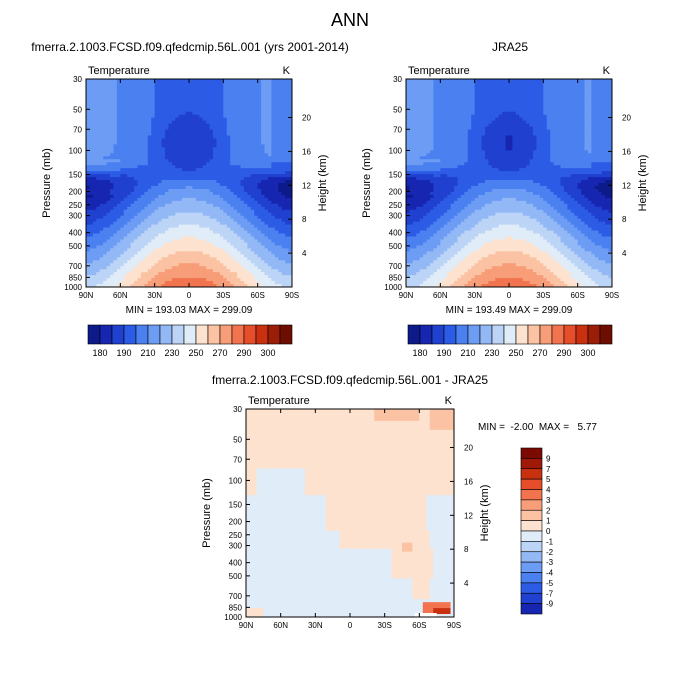 The width and height of the screenshot is (700, 700). I want to click on colorbar-label: -7, so click(550, 593).